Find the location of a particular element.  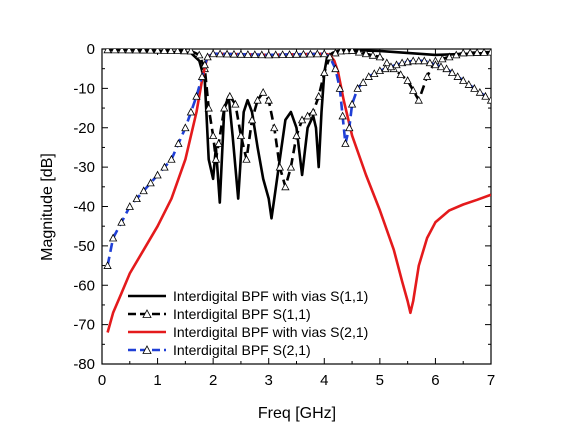

y-tick-label: -30 is located at coordinates (84, 167).